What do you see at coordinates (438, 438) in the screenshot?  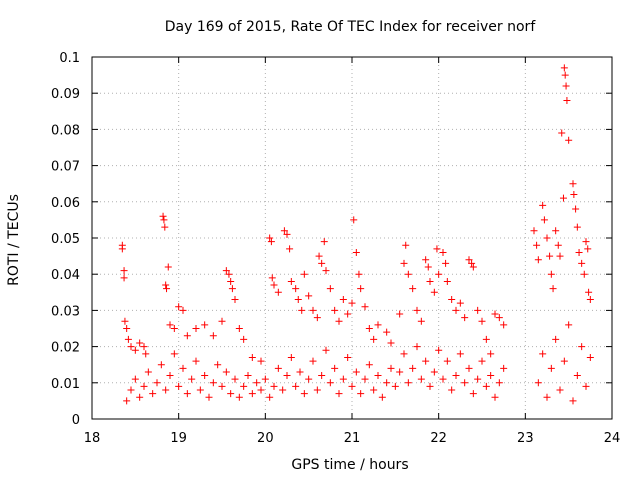 I see `x-tick-label: 22` at bounding box center [438, 438].